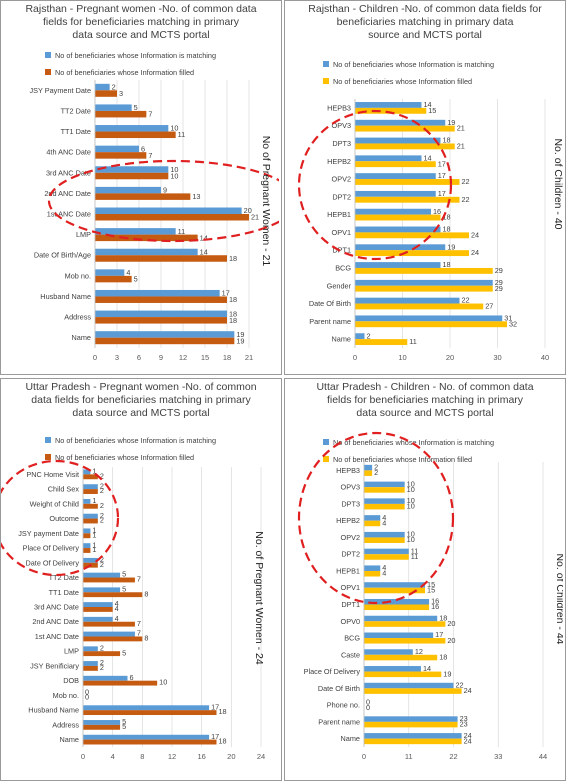 The width and height of the screenshot is (566, 781). Describe the element at coordinates (78, 275) in the screenshot. I see `category-label: Mob no.` at that location.